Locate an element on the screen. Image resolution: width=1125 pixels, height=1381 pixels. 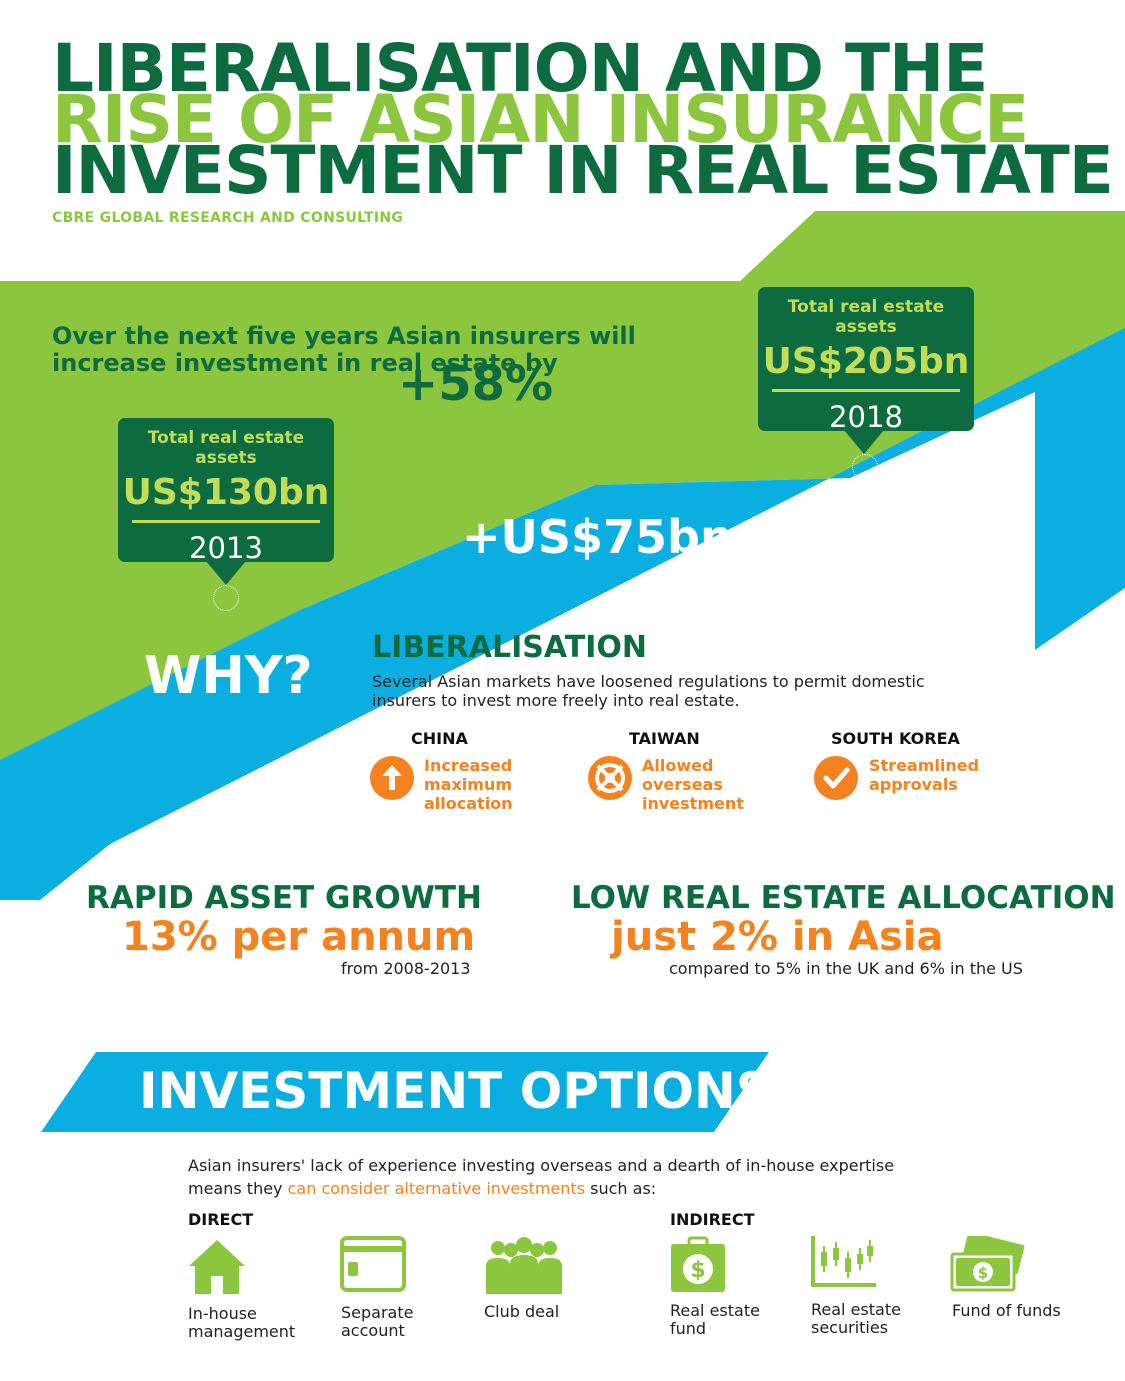
money-bag-icon: $ is located at coordinates (698, 1264).